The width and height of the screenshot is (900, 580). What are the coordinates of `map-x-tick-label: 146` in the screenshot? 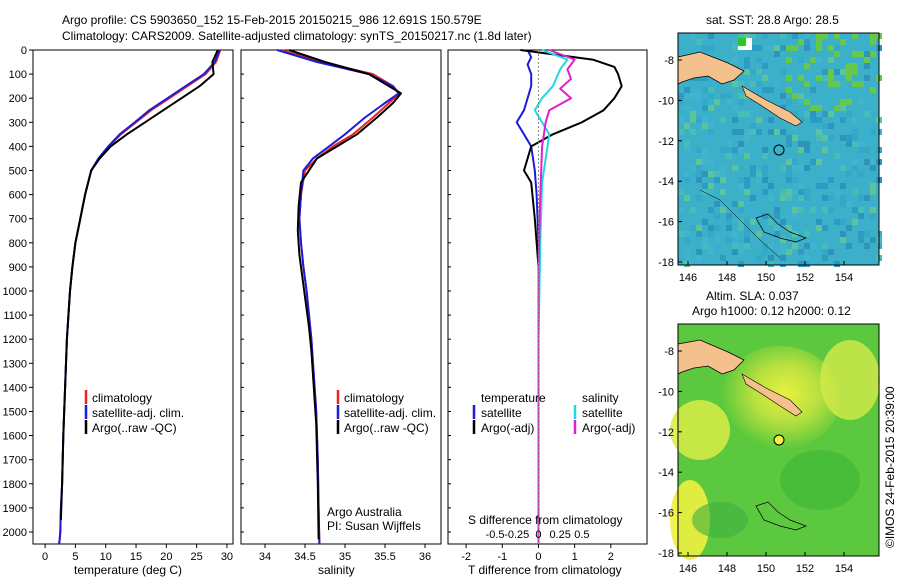 It's located at (688, 569).